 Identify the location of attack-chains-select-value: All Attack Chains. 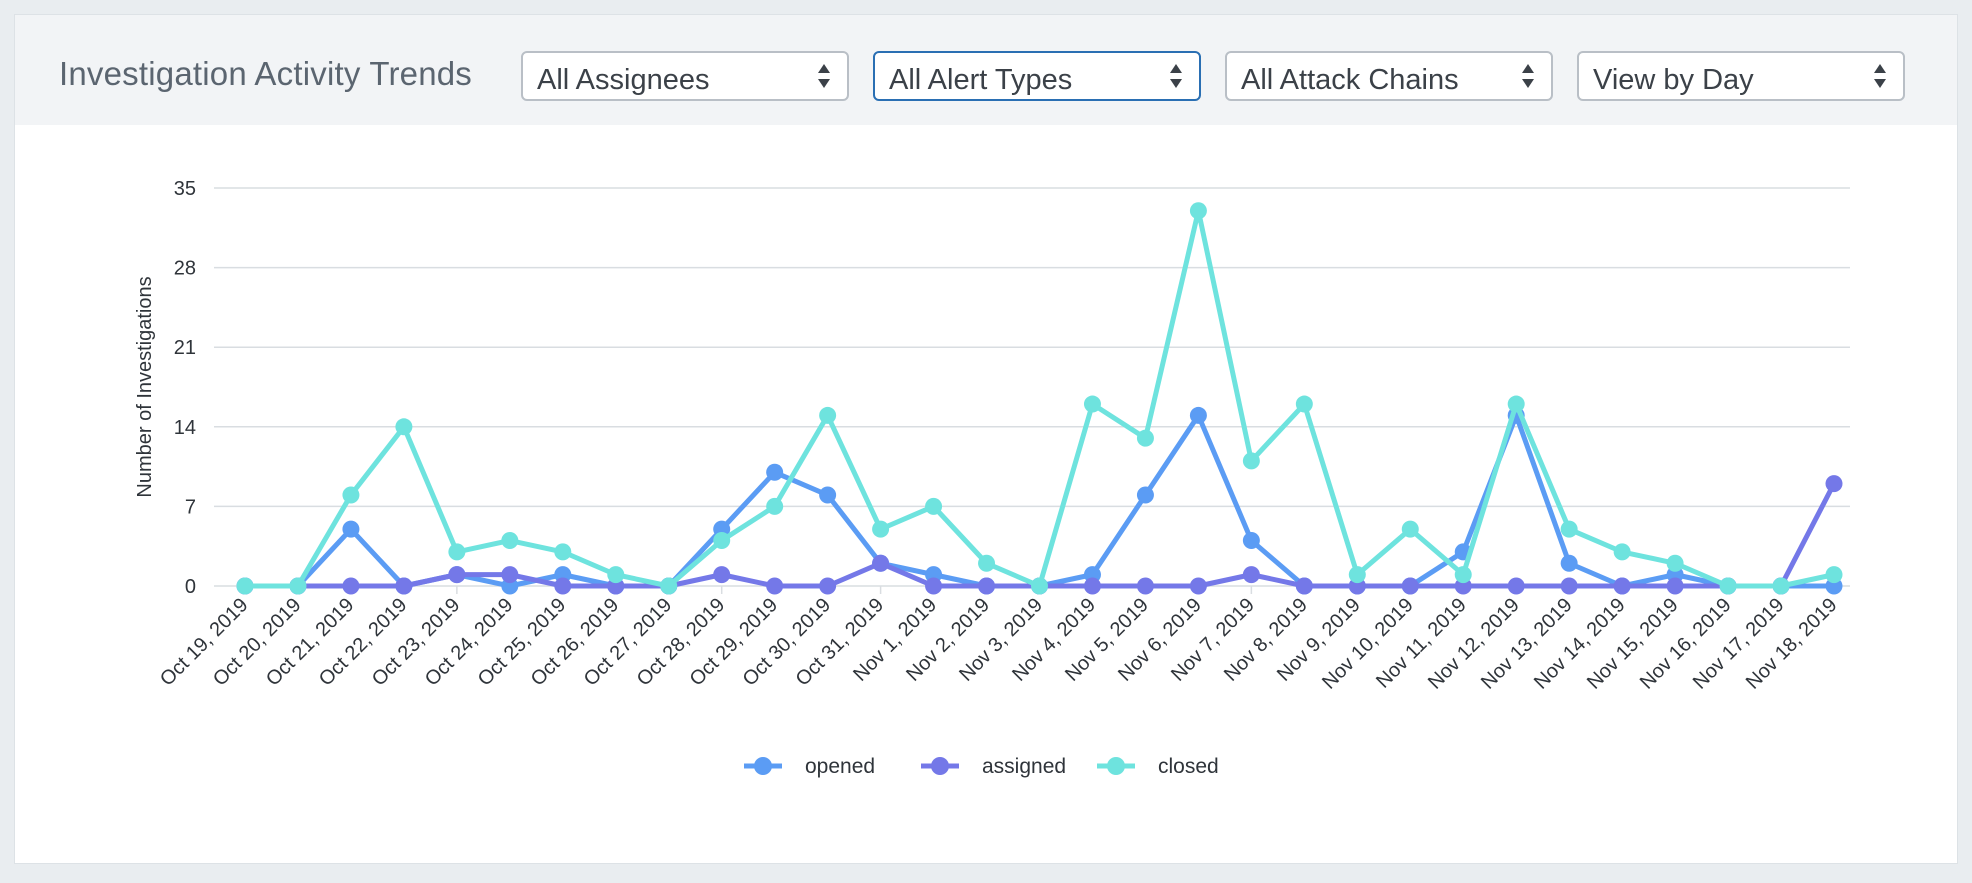
(1350, 80).